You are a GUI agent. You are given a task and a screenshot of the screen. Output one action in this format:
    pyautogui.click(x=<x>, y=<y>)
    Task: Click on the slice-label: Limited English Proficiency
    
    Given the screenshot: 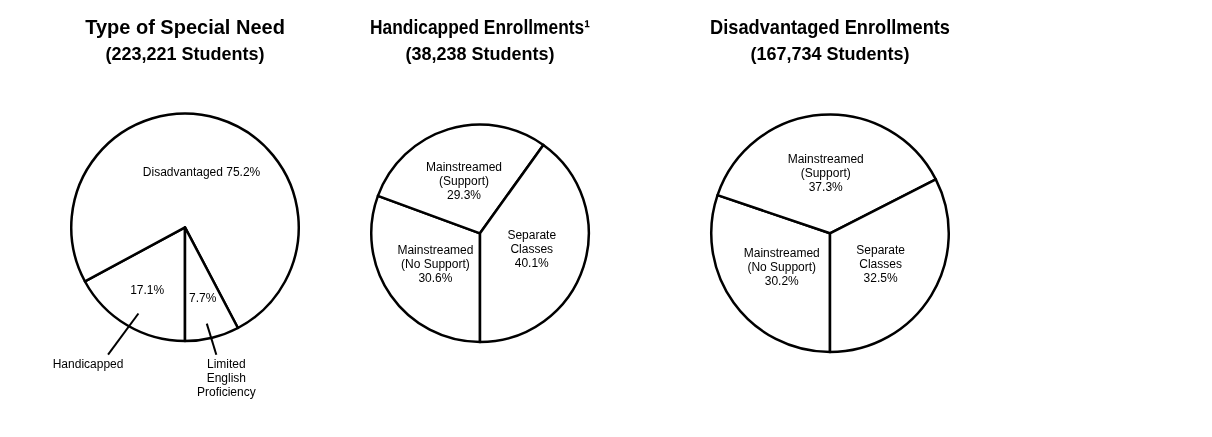 What is the action you would take?
    pyautogui.click(x=226, y=378)
    